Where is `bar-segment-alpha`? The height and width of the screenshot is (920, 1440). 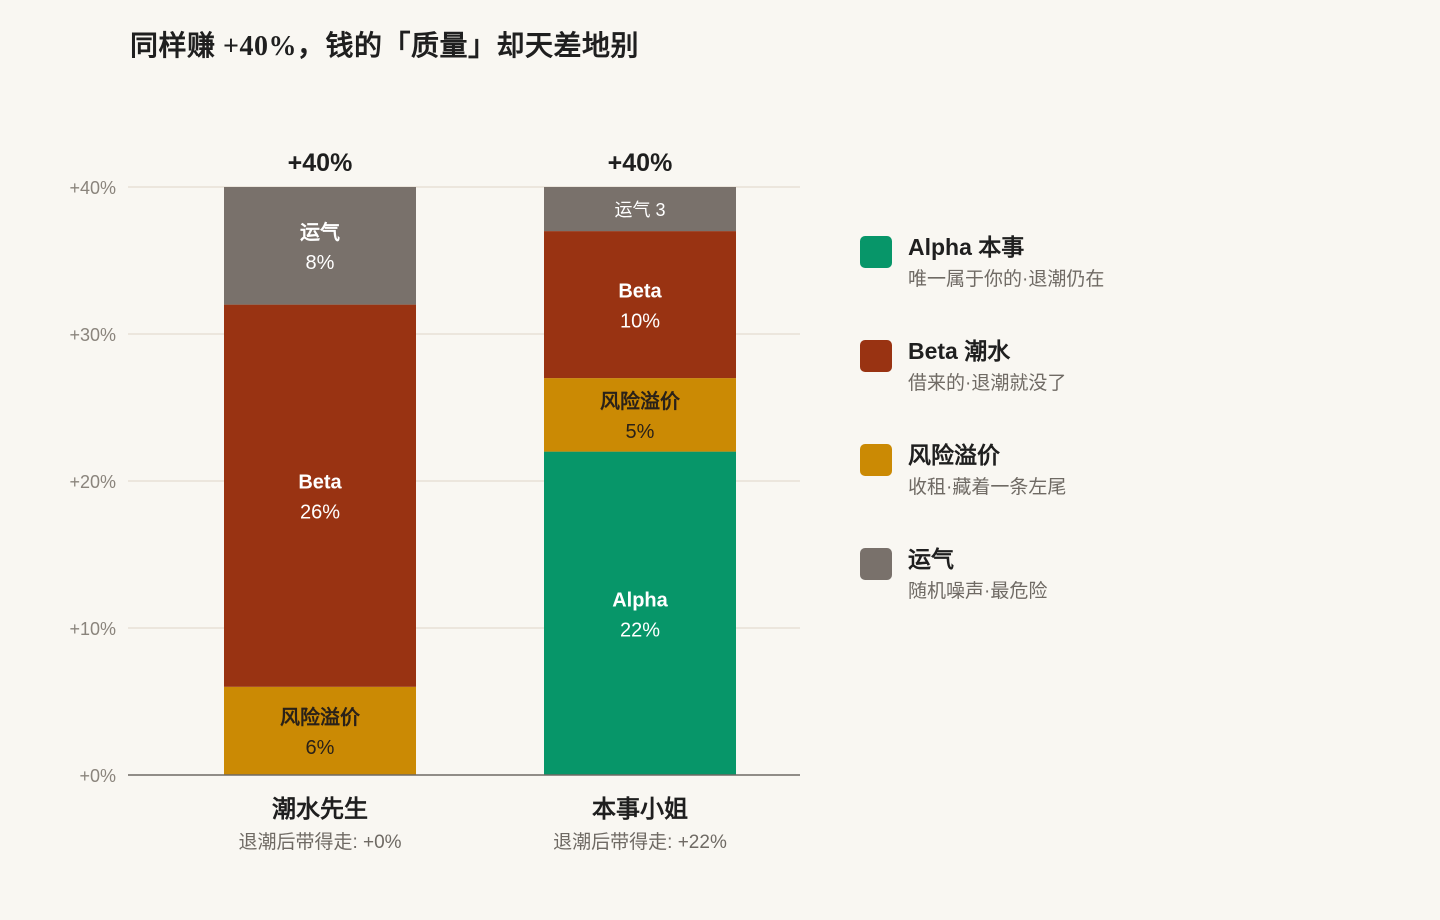 bar-segment-alpha is located at coordinates (640, 613).